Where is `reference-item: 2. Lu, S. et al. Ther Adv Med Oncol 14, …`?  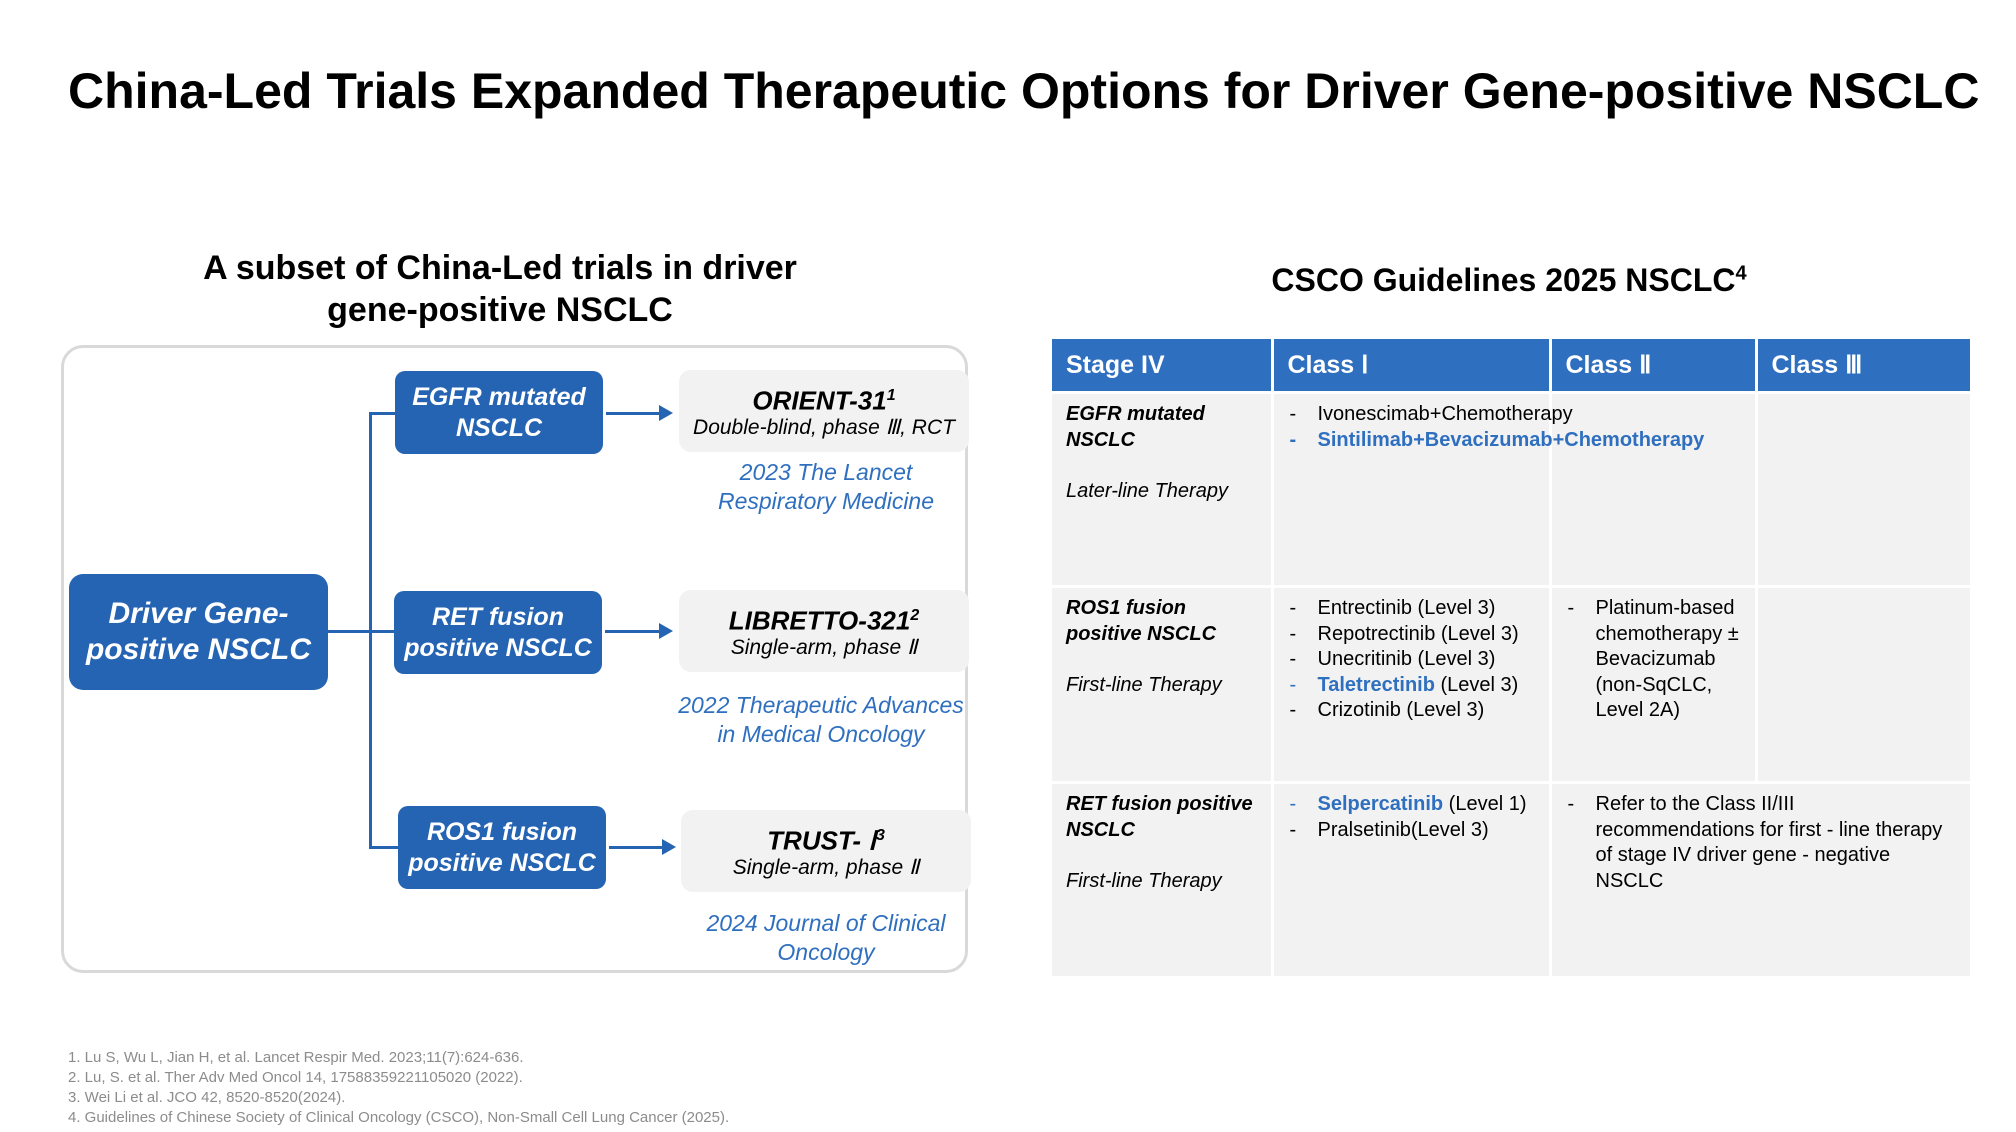
reference-item: 2. Lu, S. et al. Ther Adv Med Oncol 14, … is located at coordinates (295, 1077).